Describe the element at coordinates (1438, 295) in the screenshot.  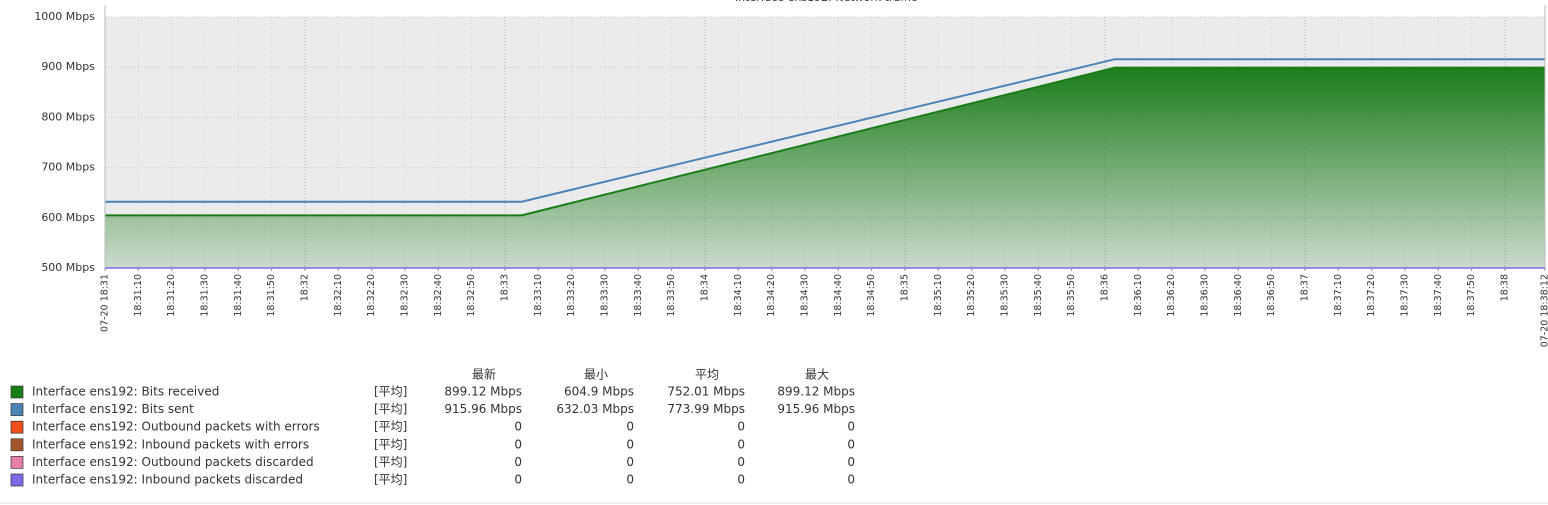
I see `x-tick-label: 18:37:40` at that location.